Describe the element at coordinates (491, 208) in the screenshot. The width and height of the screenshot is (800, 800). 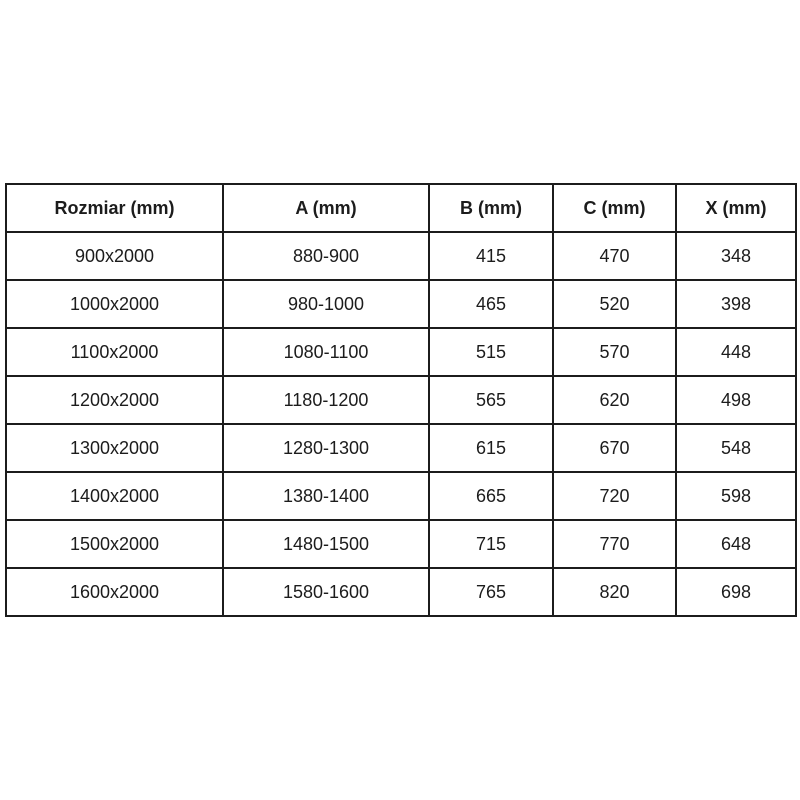
I see `column-header: B (mm)` at that location.